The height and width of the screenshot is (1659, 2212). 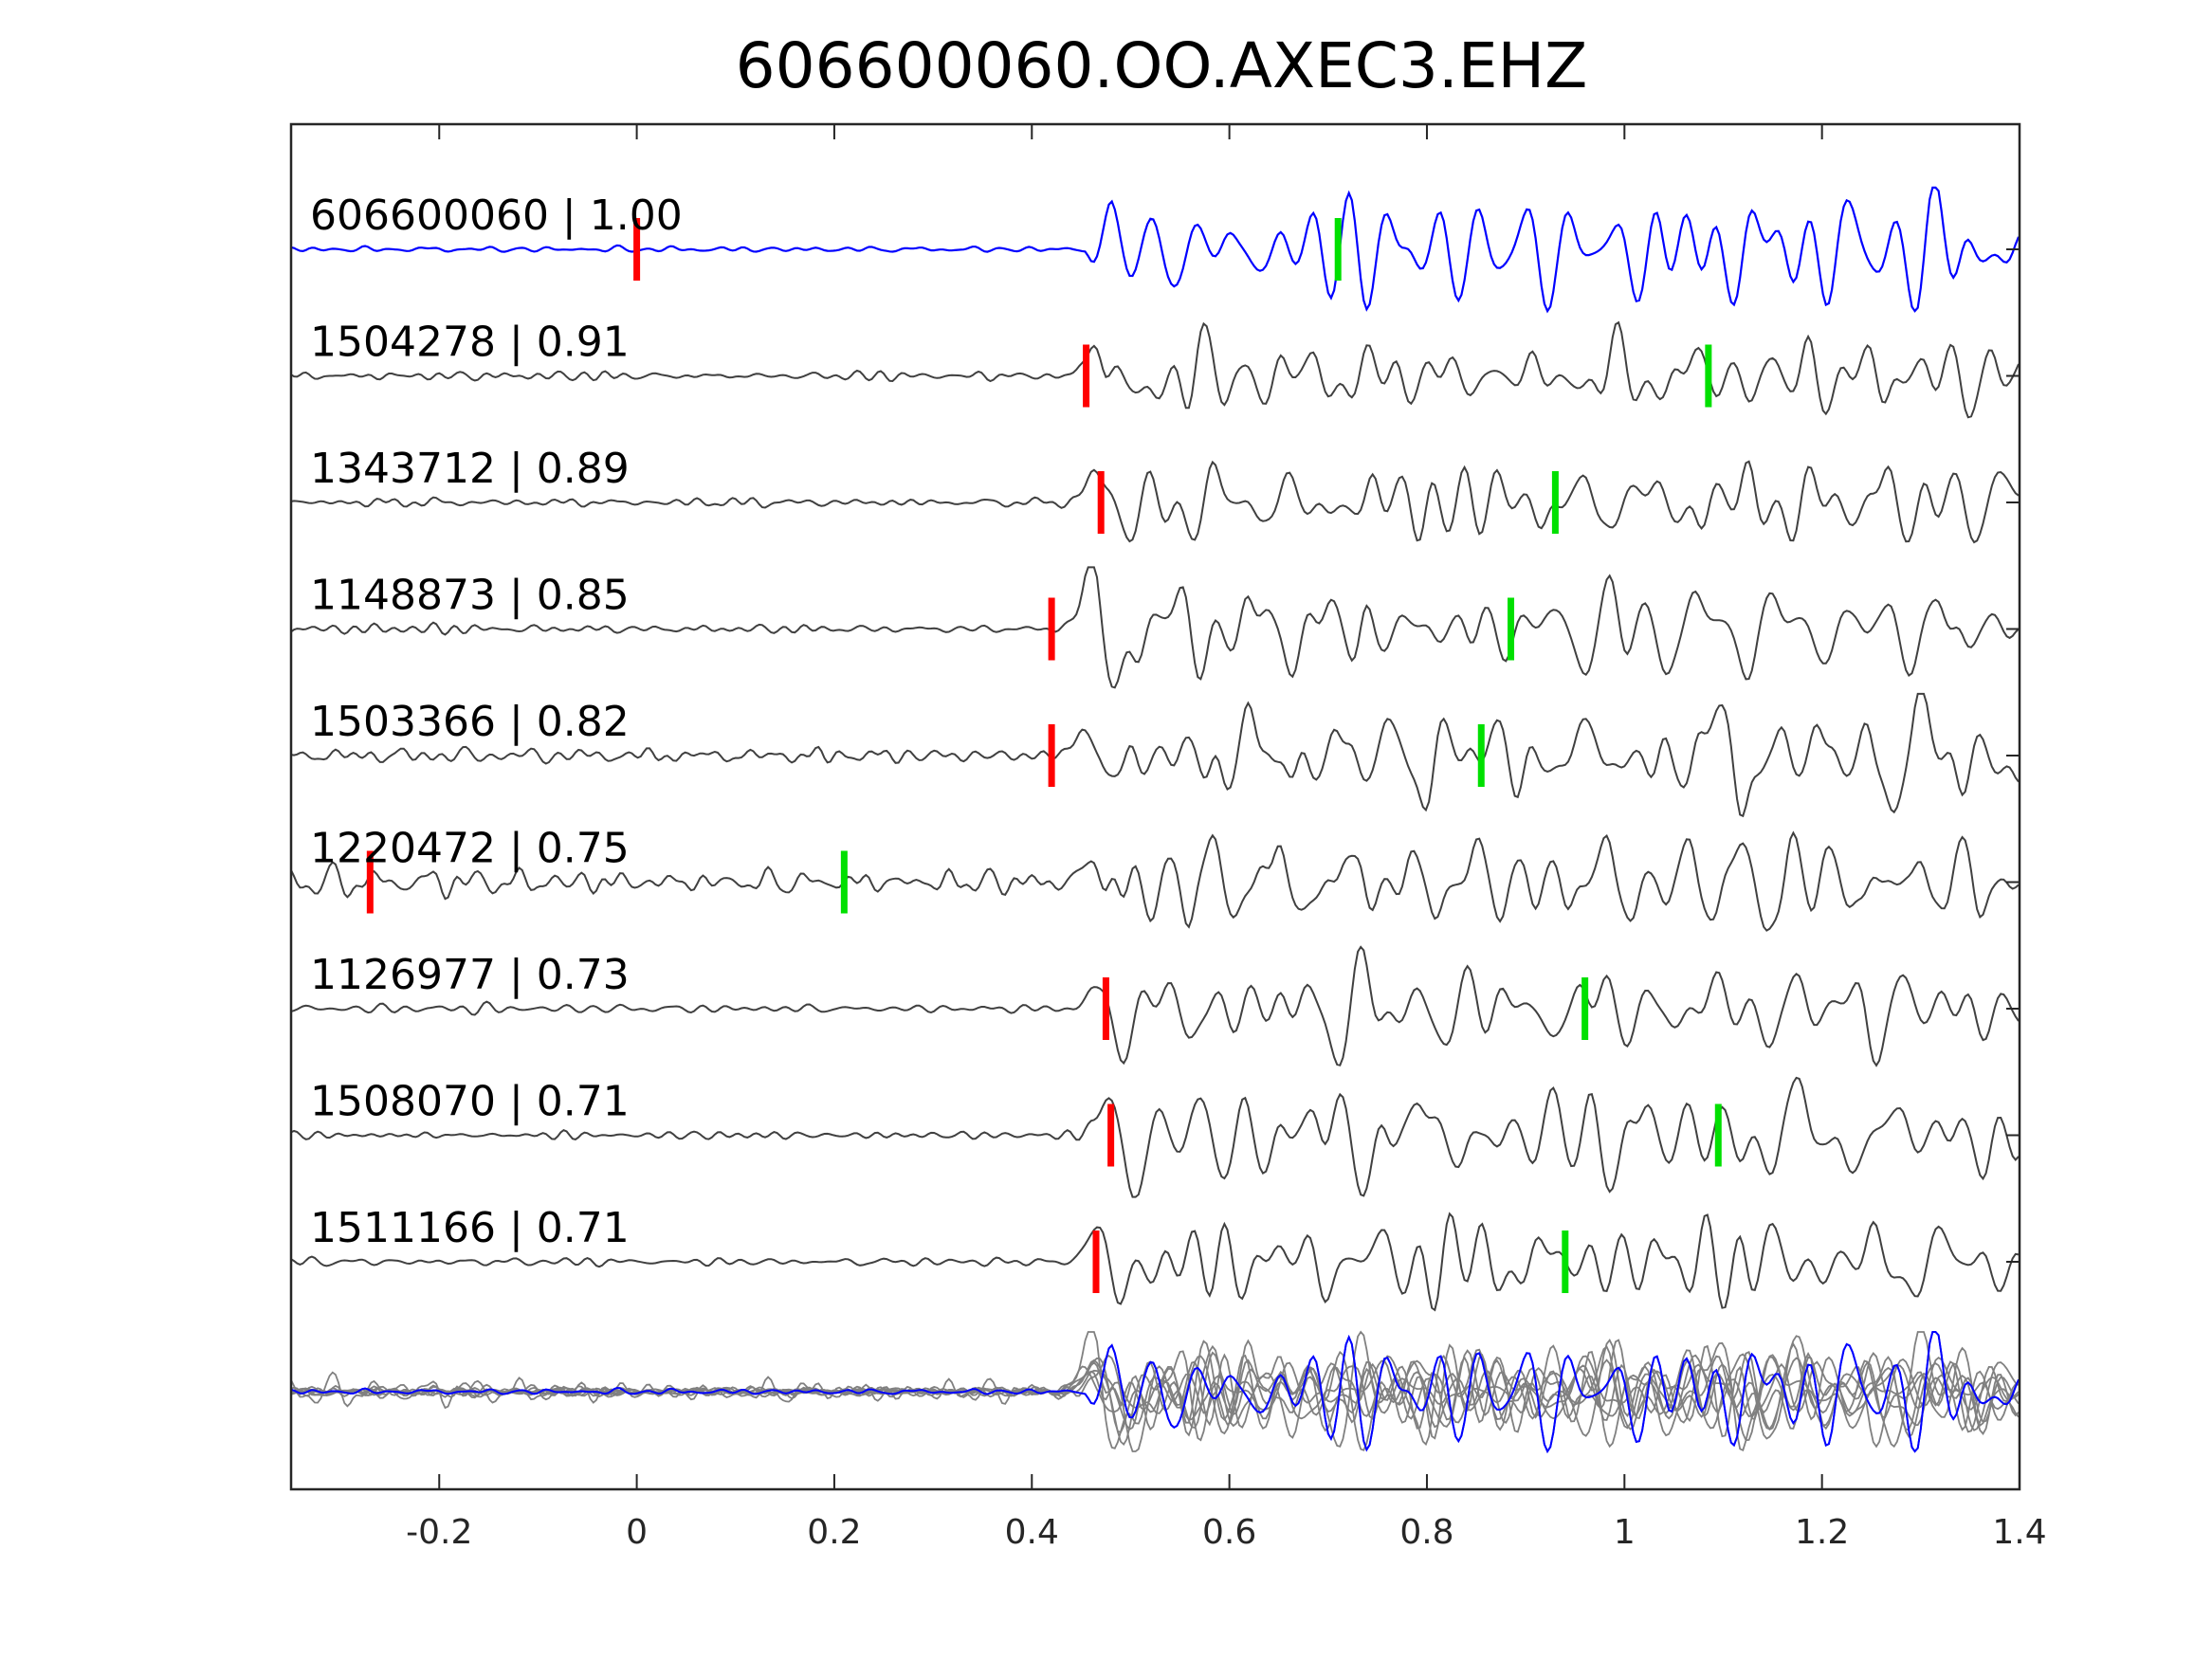 I want to click on trace-label-1511166: 1511166 | 0.71, so click(x=470, y=1228).